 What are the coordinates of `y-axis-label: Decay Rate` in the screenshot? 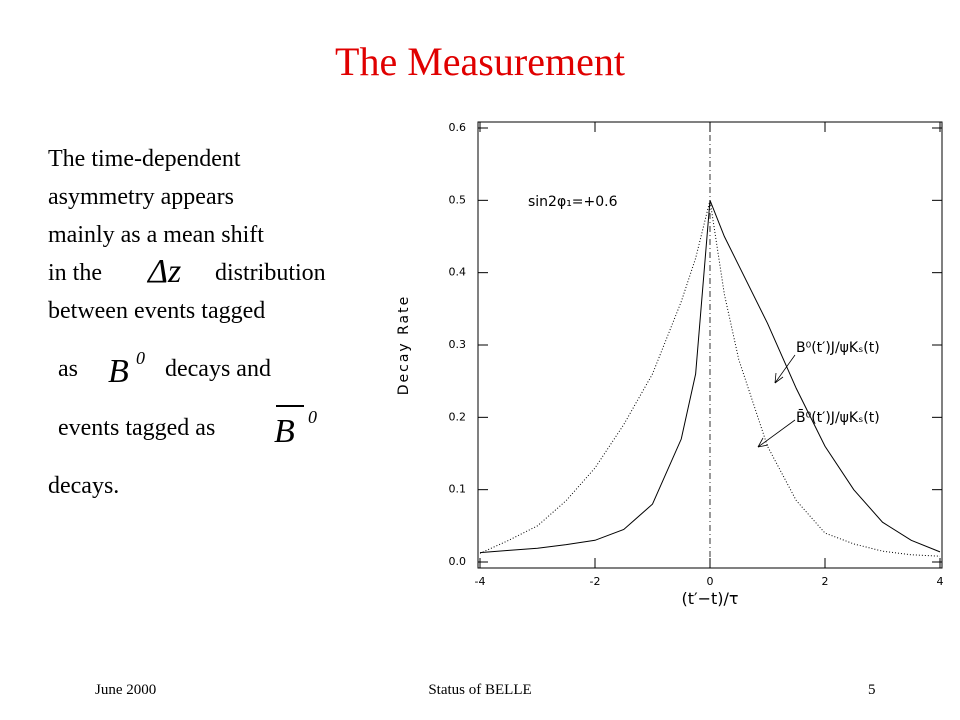 It's located at (404, 345).